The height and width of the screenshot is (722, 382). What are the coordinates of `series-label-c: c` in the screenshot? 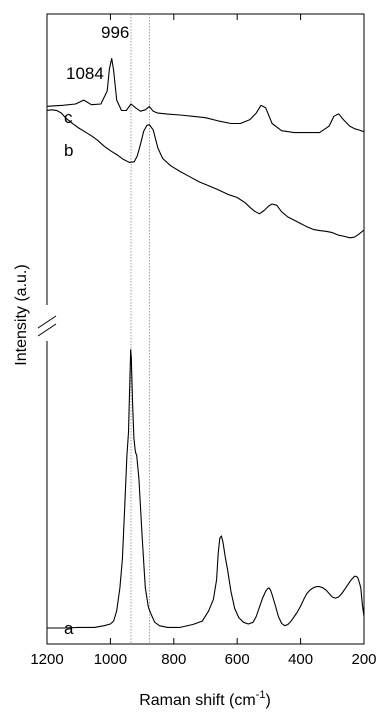 It's located at (68, 117).